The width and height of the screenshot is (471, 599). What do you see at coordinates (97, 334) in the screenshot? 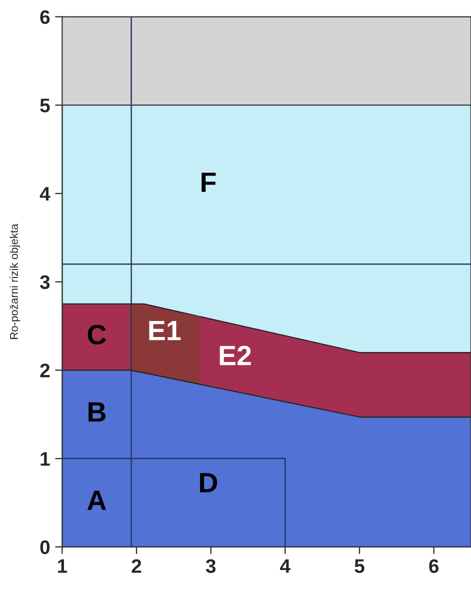
I see `annotation: C` at bounding box center [97, 334].